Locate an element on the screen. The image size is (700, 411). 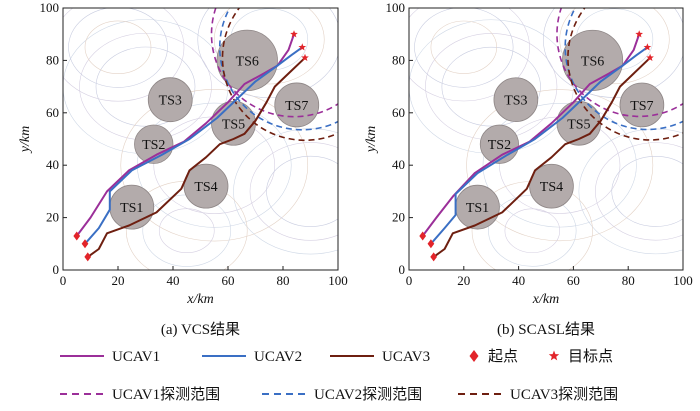
legend-item: 目标点 is located at coordinates (580, 356).